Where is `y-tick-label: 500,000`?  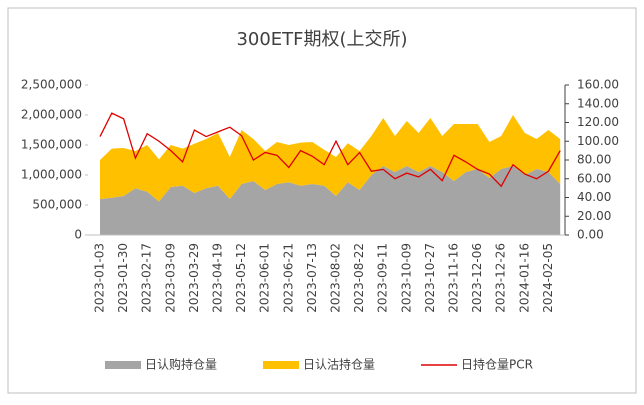 y-tick-label: 500,000 is located at coordinates (57, 205).